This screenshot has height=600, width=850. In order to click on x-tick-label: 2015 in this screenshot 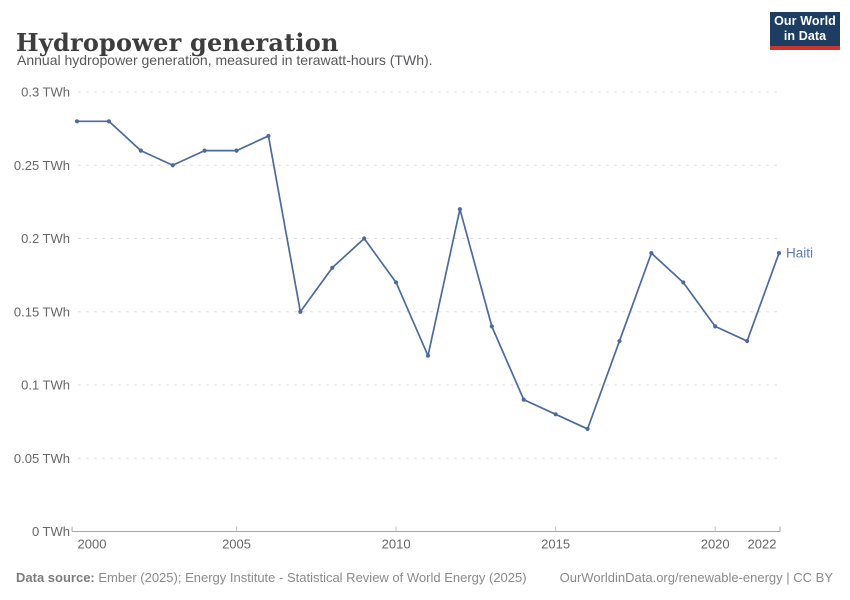, I will do `click(555, 544)`.